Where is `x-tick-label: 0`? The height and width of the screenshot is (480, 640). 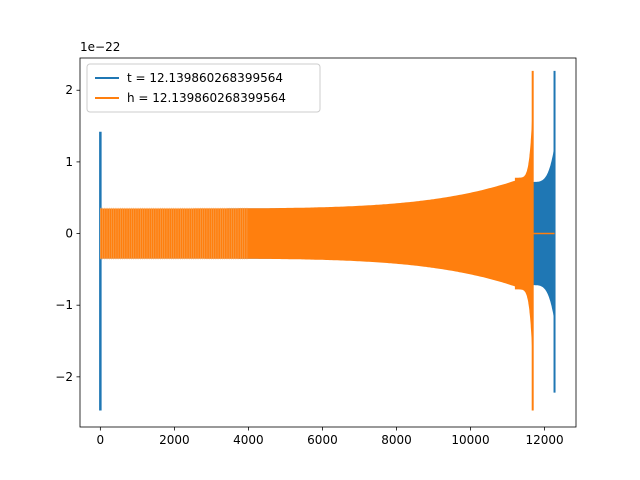
x-tick-label: 0 is located at coordinates (101, 440).